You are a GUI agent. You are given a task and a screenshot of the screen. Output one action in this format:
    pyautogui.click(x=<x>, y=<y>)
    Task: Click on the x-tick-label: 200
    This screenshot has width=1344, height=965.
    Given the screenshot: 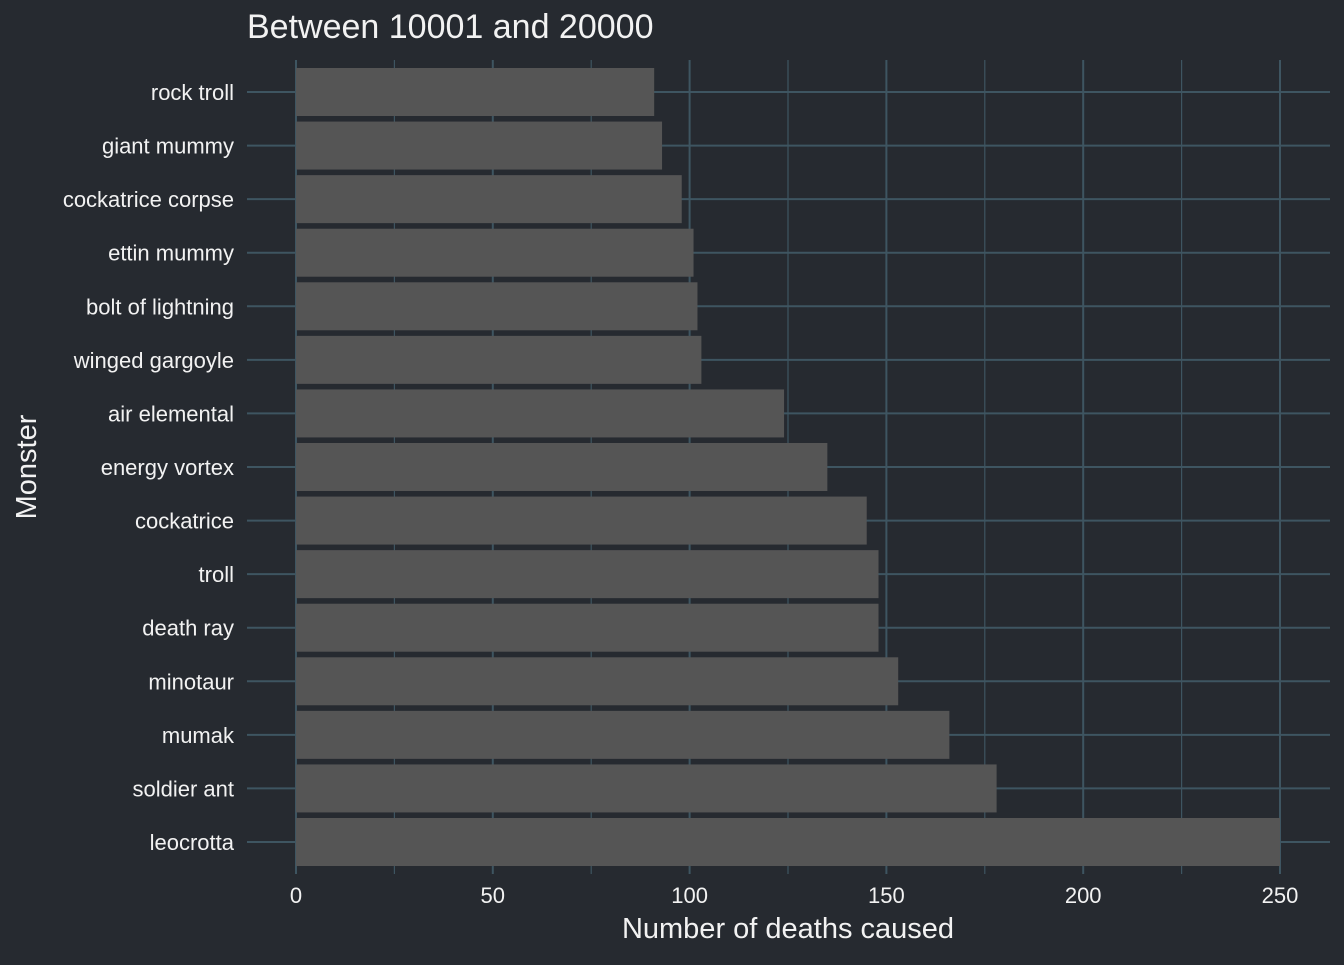 What is the action you would take?
    pyautogui.click(x=1083, y=895)
    